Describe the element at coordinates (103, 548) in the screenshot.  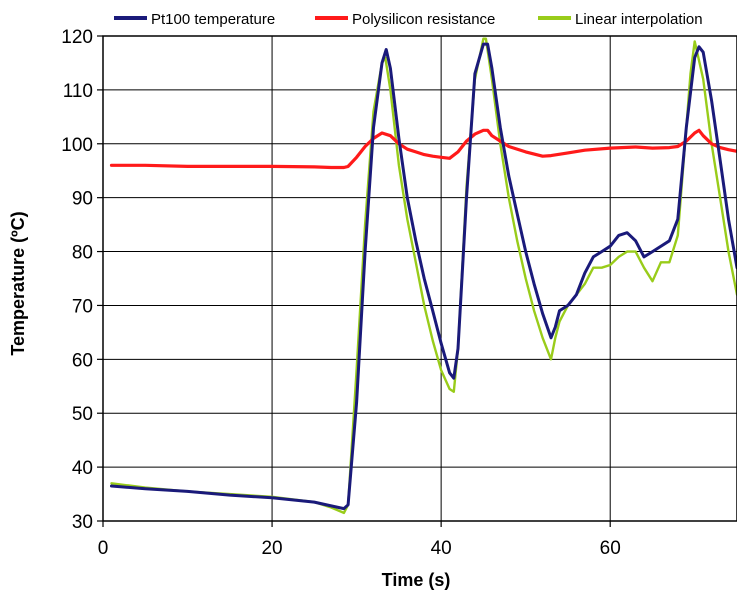
I see `x-tick-label: 0` at that location.